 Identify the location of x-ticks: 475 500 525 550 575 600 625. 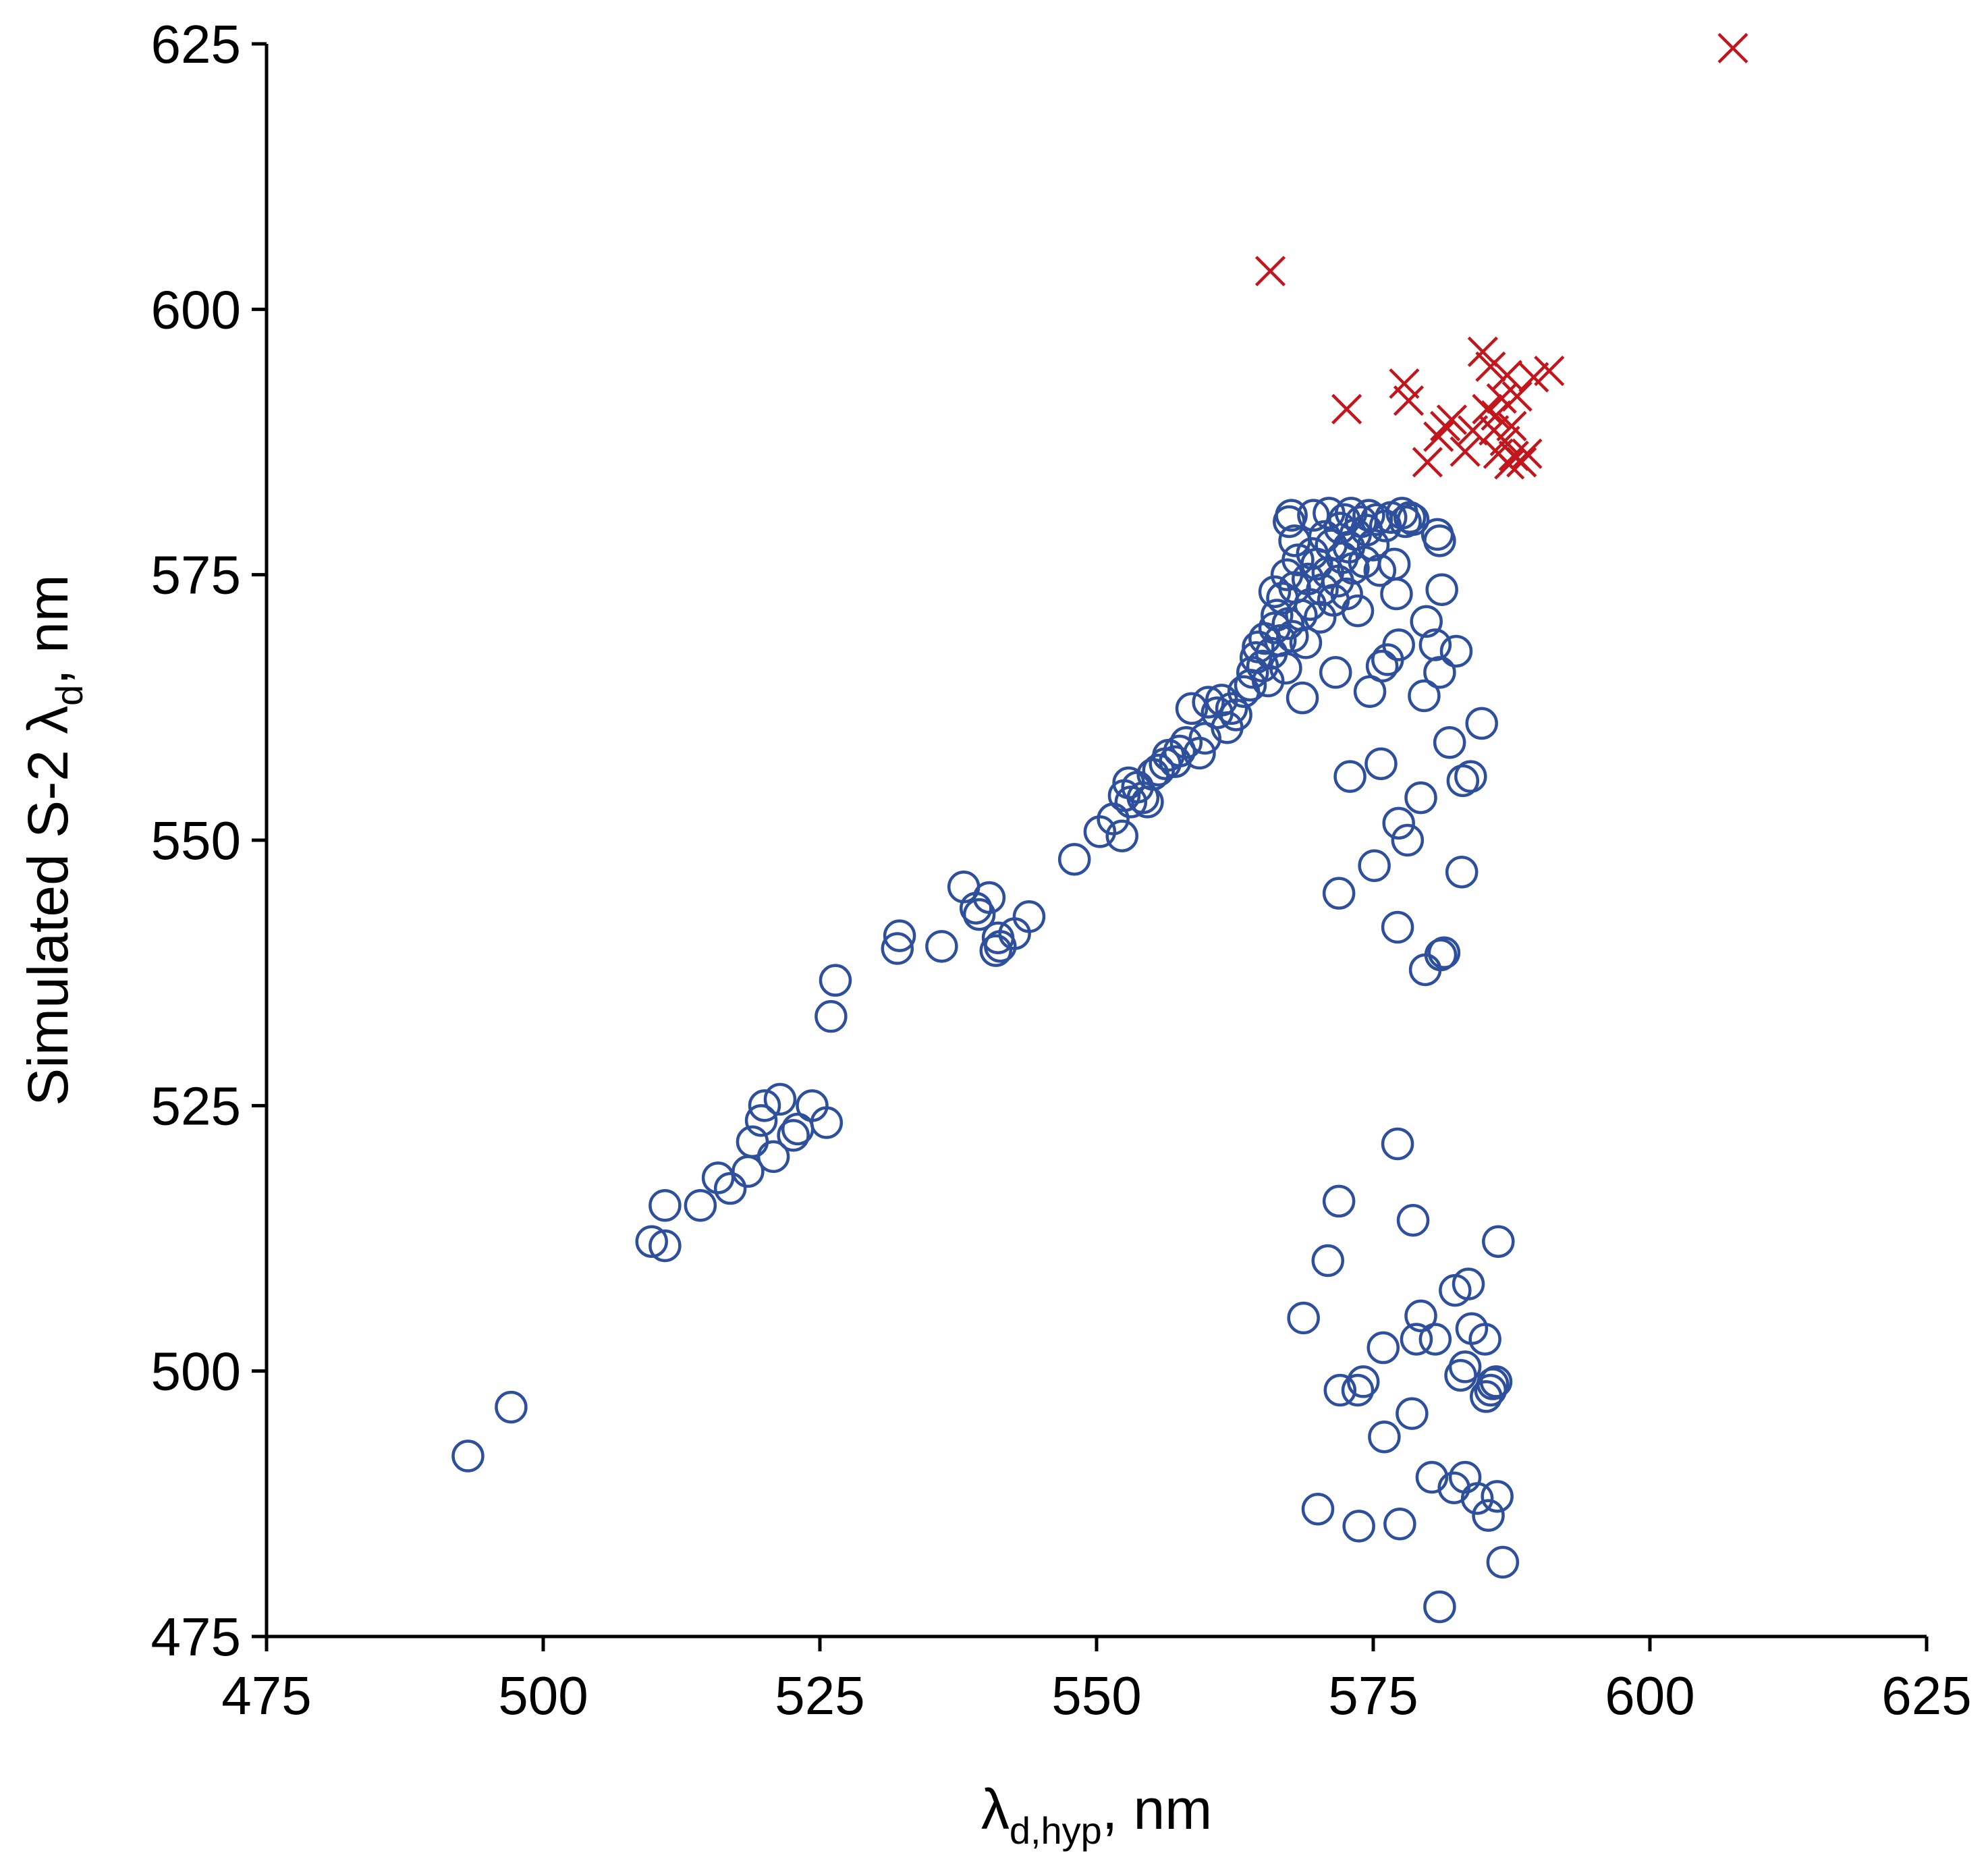
(1096, 1681).